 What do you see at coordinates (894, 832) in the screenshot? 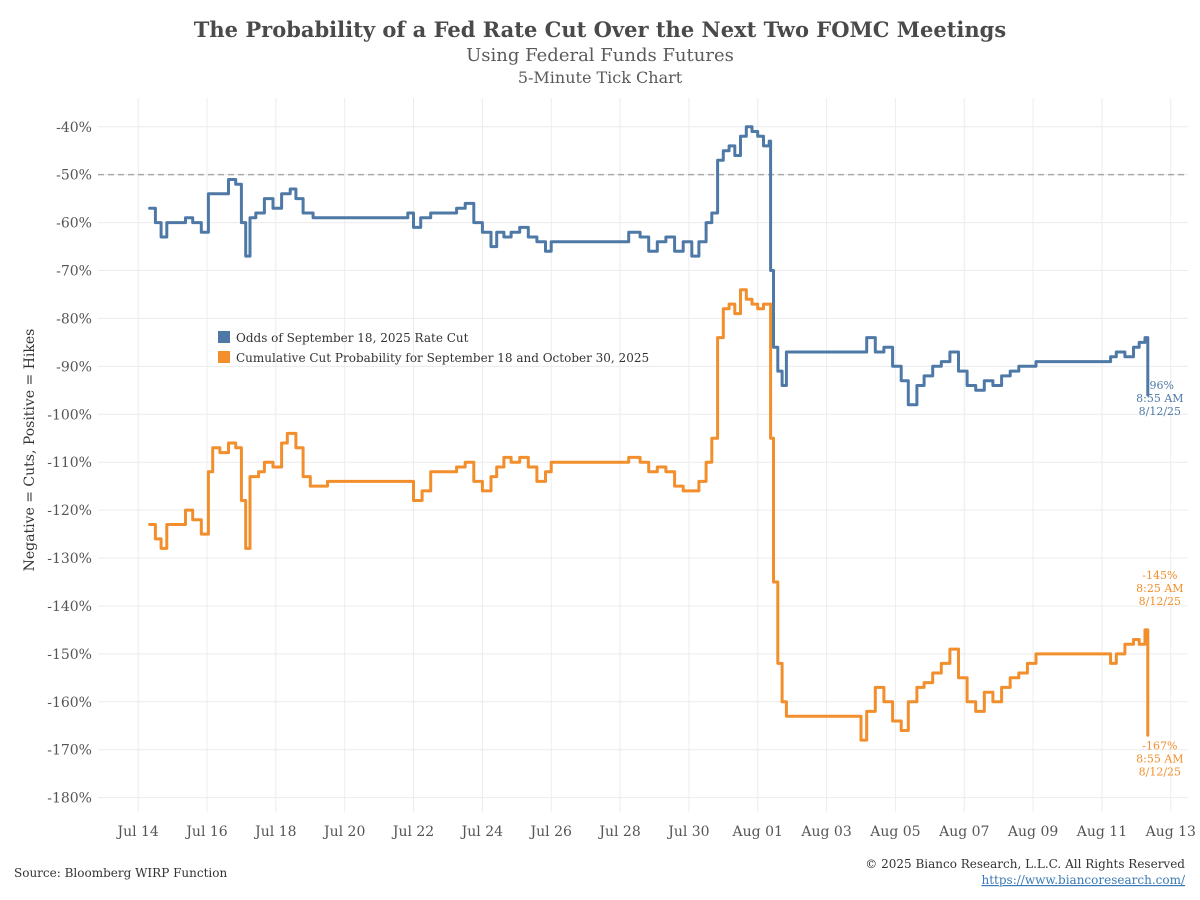
I see `x-tick-label: Aug 05` at bounding box center [894, 832].